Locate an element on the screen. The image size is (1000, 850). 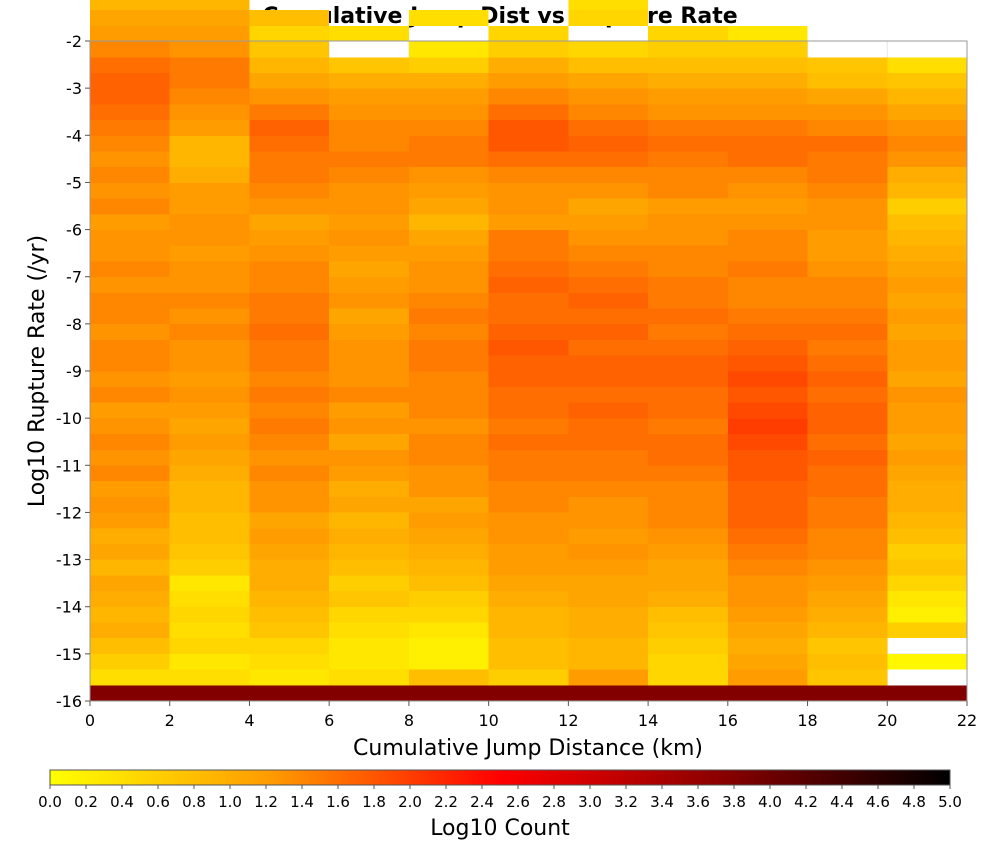
x-tick-label: 18 is located at coordinates (807, 720).